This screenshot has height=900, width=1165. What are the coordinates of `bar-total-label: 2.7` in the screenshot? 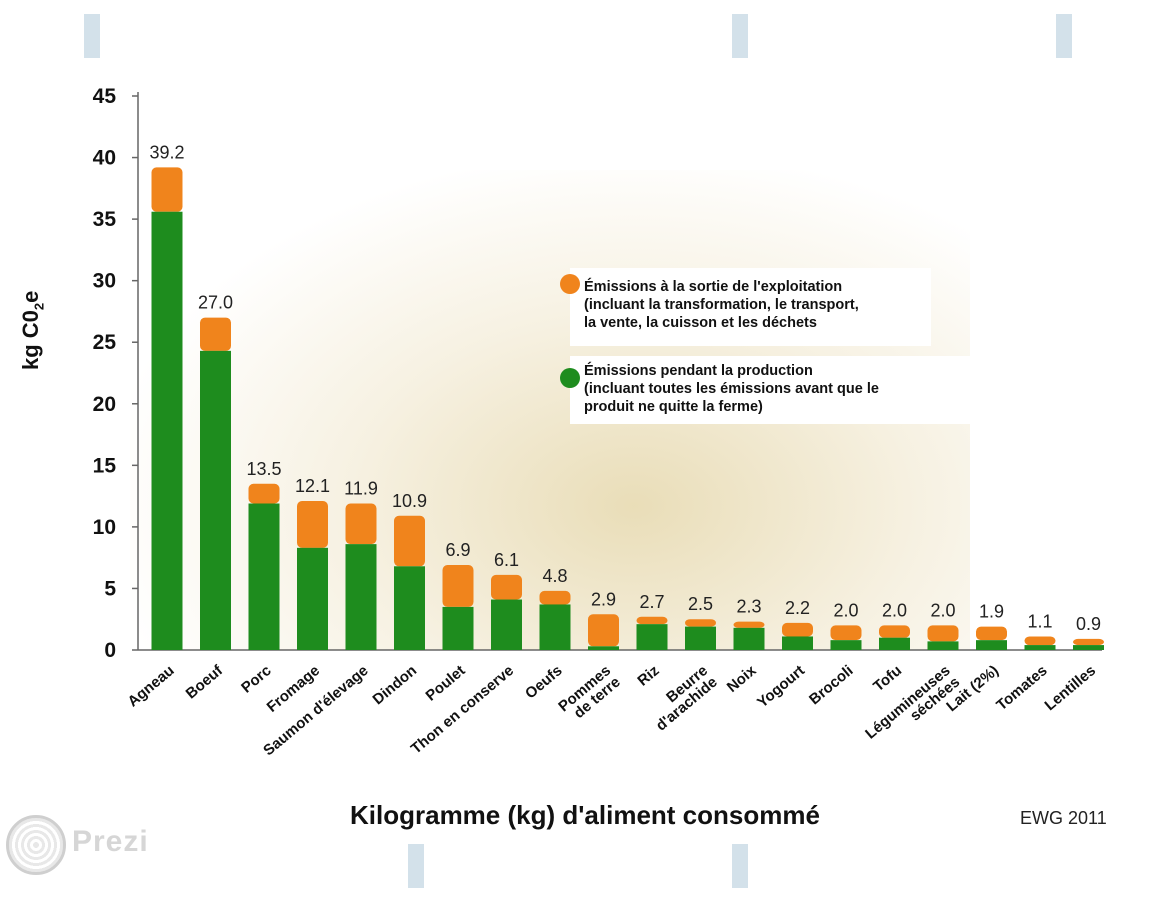 It's located at (651, 602).